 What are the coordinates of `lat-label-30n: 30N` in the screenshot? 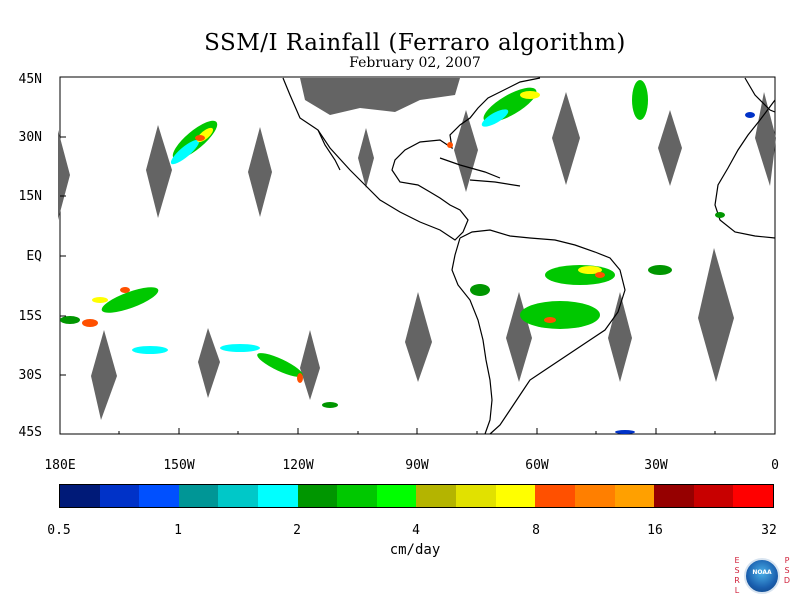 It's located at (30, 137).